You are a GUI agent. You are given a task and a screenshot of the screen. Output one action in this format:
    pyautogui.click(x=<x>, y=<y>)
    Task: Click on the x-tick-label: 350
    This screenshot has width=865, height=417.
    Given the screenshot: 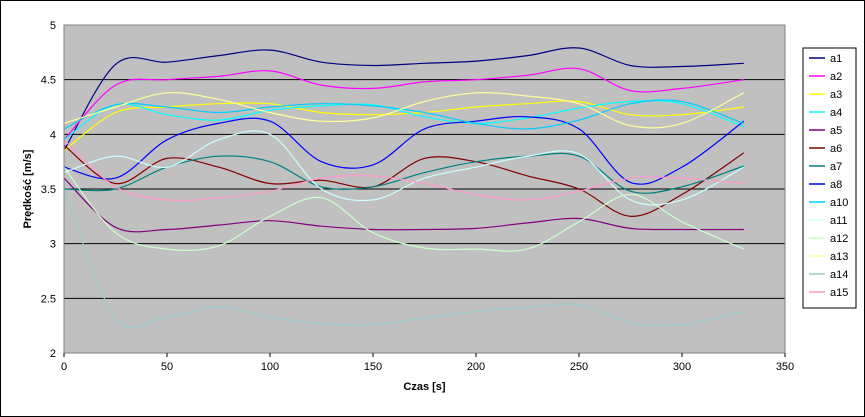 What is the action you would take?
    pyautogui.click(x=785, y=367)
    